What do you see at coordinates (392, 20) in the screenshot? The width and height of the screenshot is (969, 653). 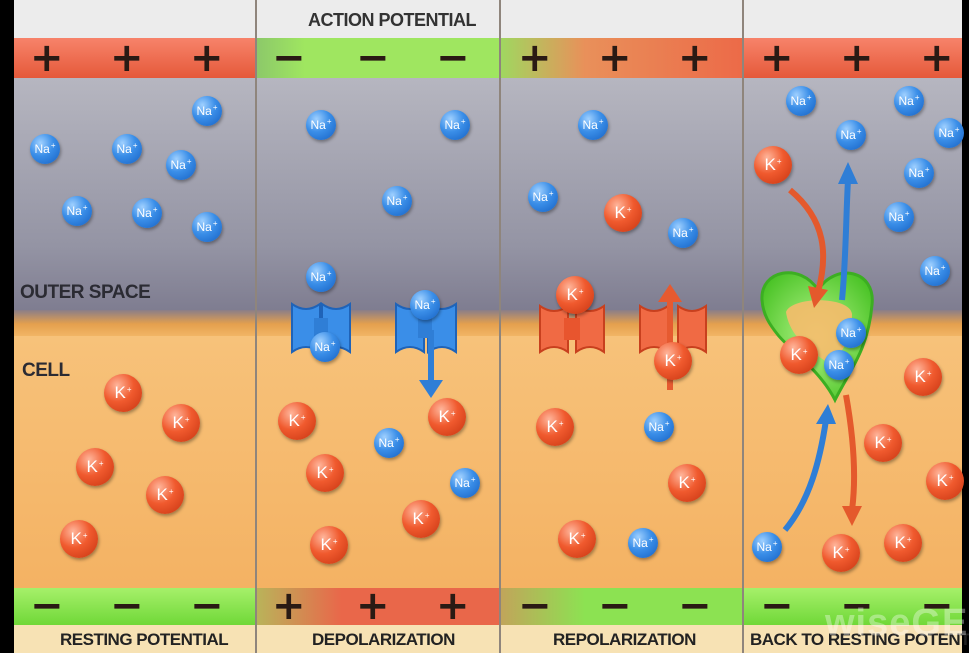 I see `diagram-title: ACTION POTENTIAL` at bounding box center [392, 20].